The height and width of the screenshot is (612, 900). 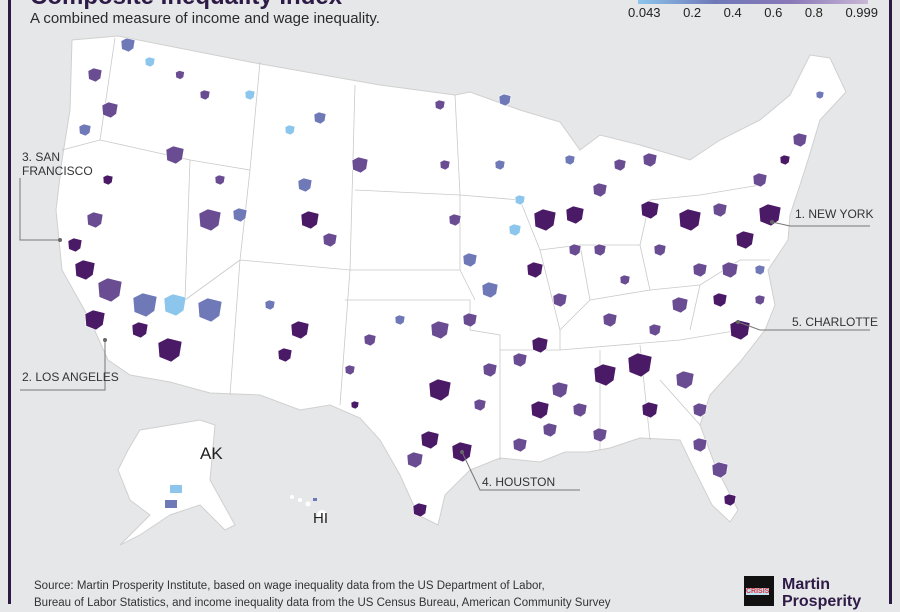 I want to click on metro-honolulu, so click(x=315, y=499).